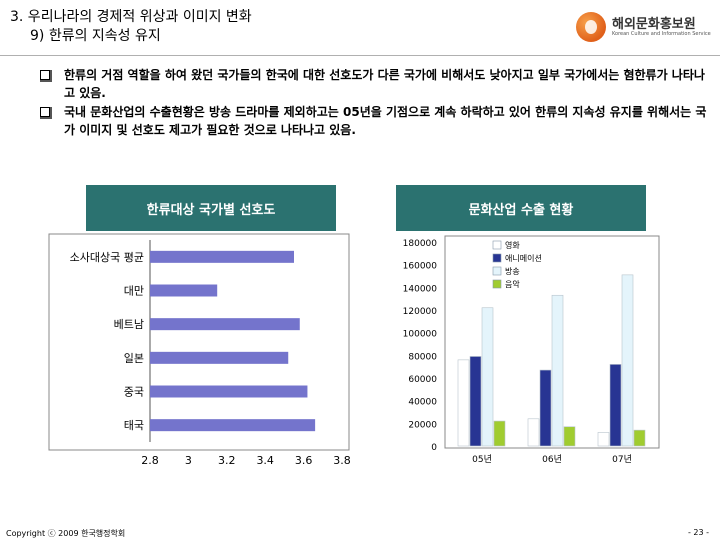  I want to click on title-line-2: 9) 한류의 지속성 유지, so click(95, 36).